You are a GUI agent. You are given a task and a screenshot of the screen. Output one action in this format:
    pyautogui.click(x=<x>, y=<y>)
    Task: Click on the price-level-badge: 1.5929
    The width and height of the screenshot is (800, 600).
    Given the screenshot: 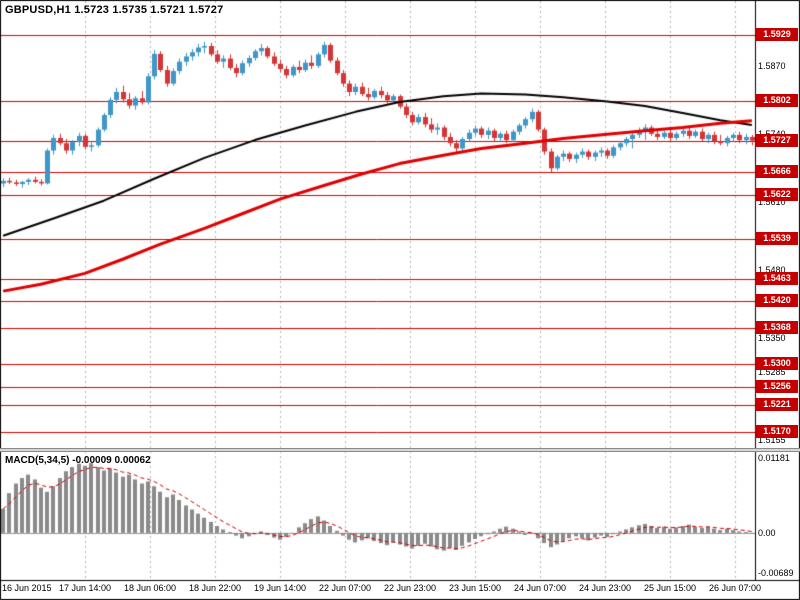 What is the action you would take?
    pyautogui.click(x=777, y=35)
    